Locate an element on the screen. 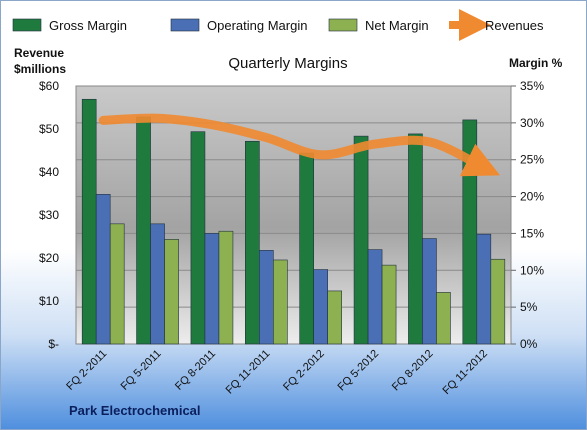 This screenshot has width=587, height=430. left-tick-label: $50 is located at coordinates (49, 129).